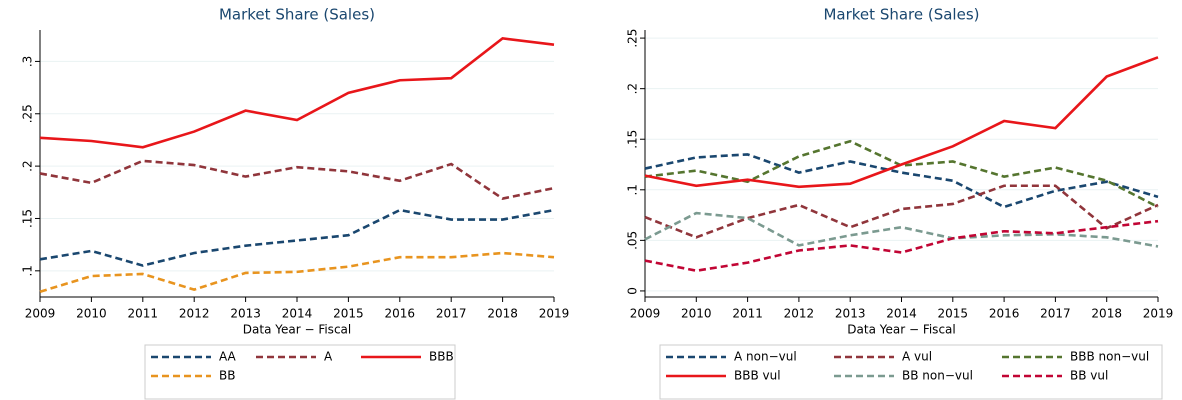  Describe the element at coordinates (937, 376) in the screenshot. I see `legend-label: BB non−vul` at that location.